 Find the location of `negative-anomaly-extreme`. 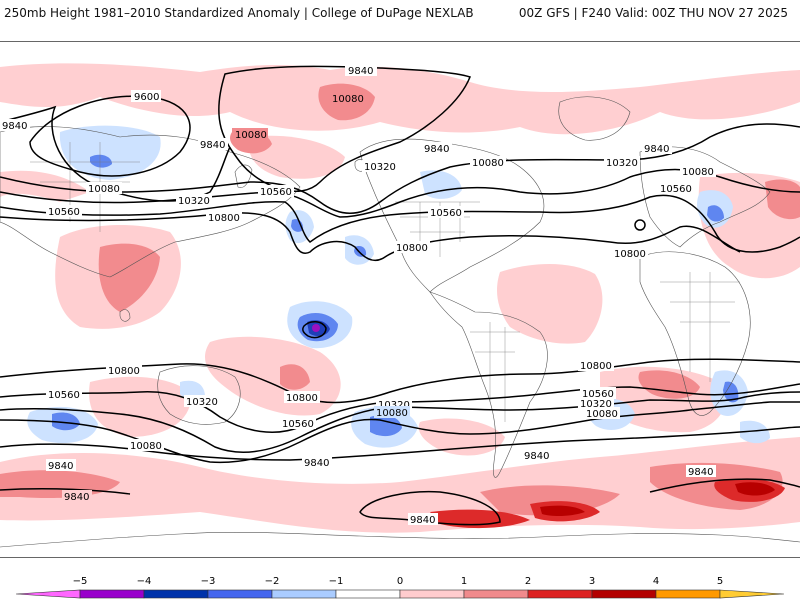

negative-anomaly-extreme is located at coordinates (316, 328).